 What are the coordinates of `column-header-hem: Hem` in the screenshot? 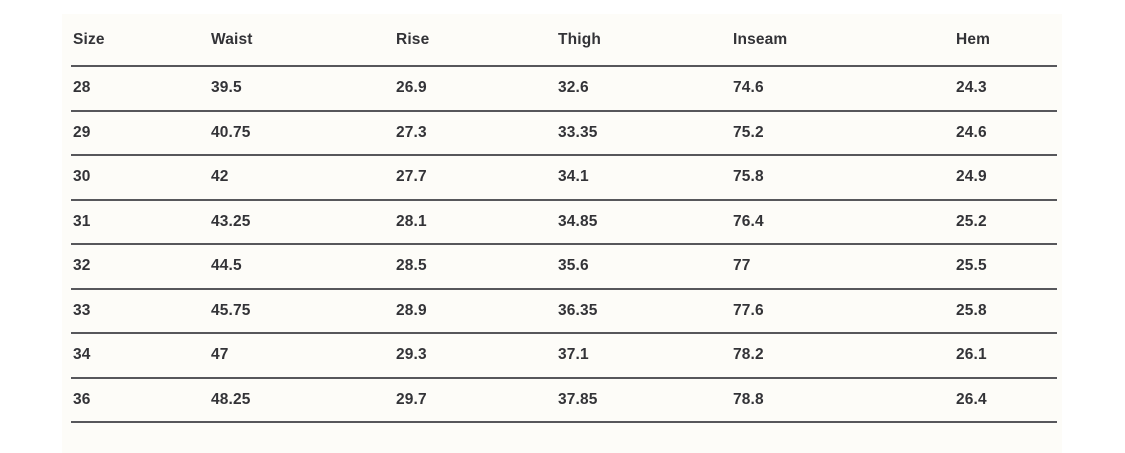 It's located at (1005, 40).